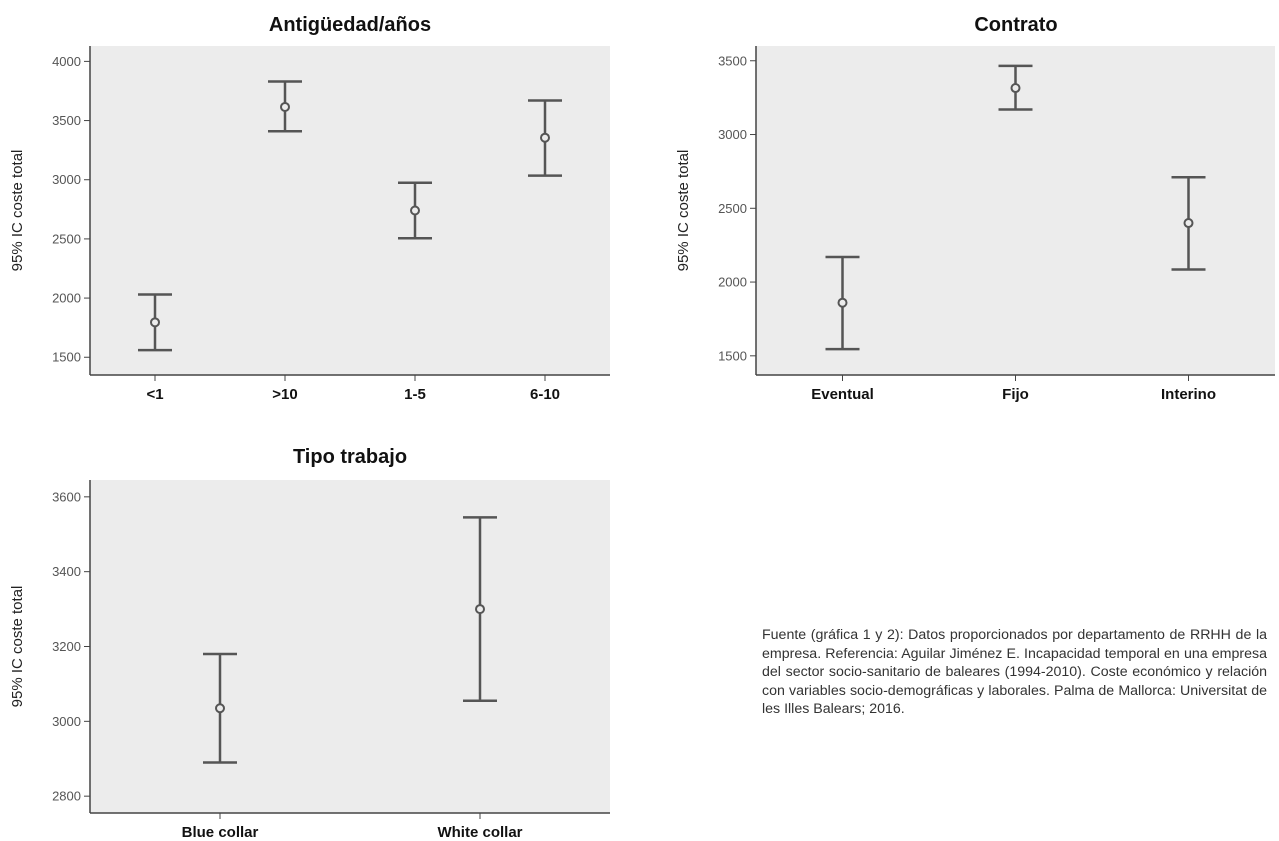  I want to click on chart-title: Contrato, so click(1016, 25).